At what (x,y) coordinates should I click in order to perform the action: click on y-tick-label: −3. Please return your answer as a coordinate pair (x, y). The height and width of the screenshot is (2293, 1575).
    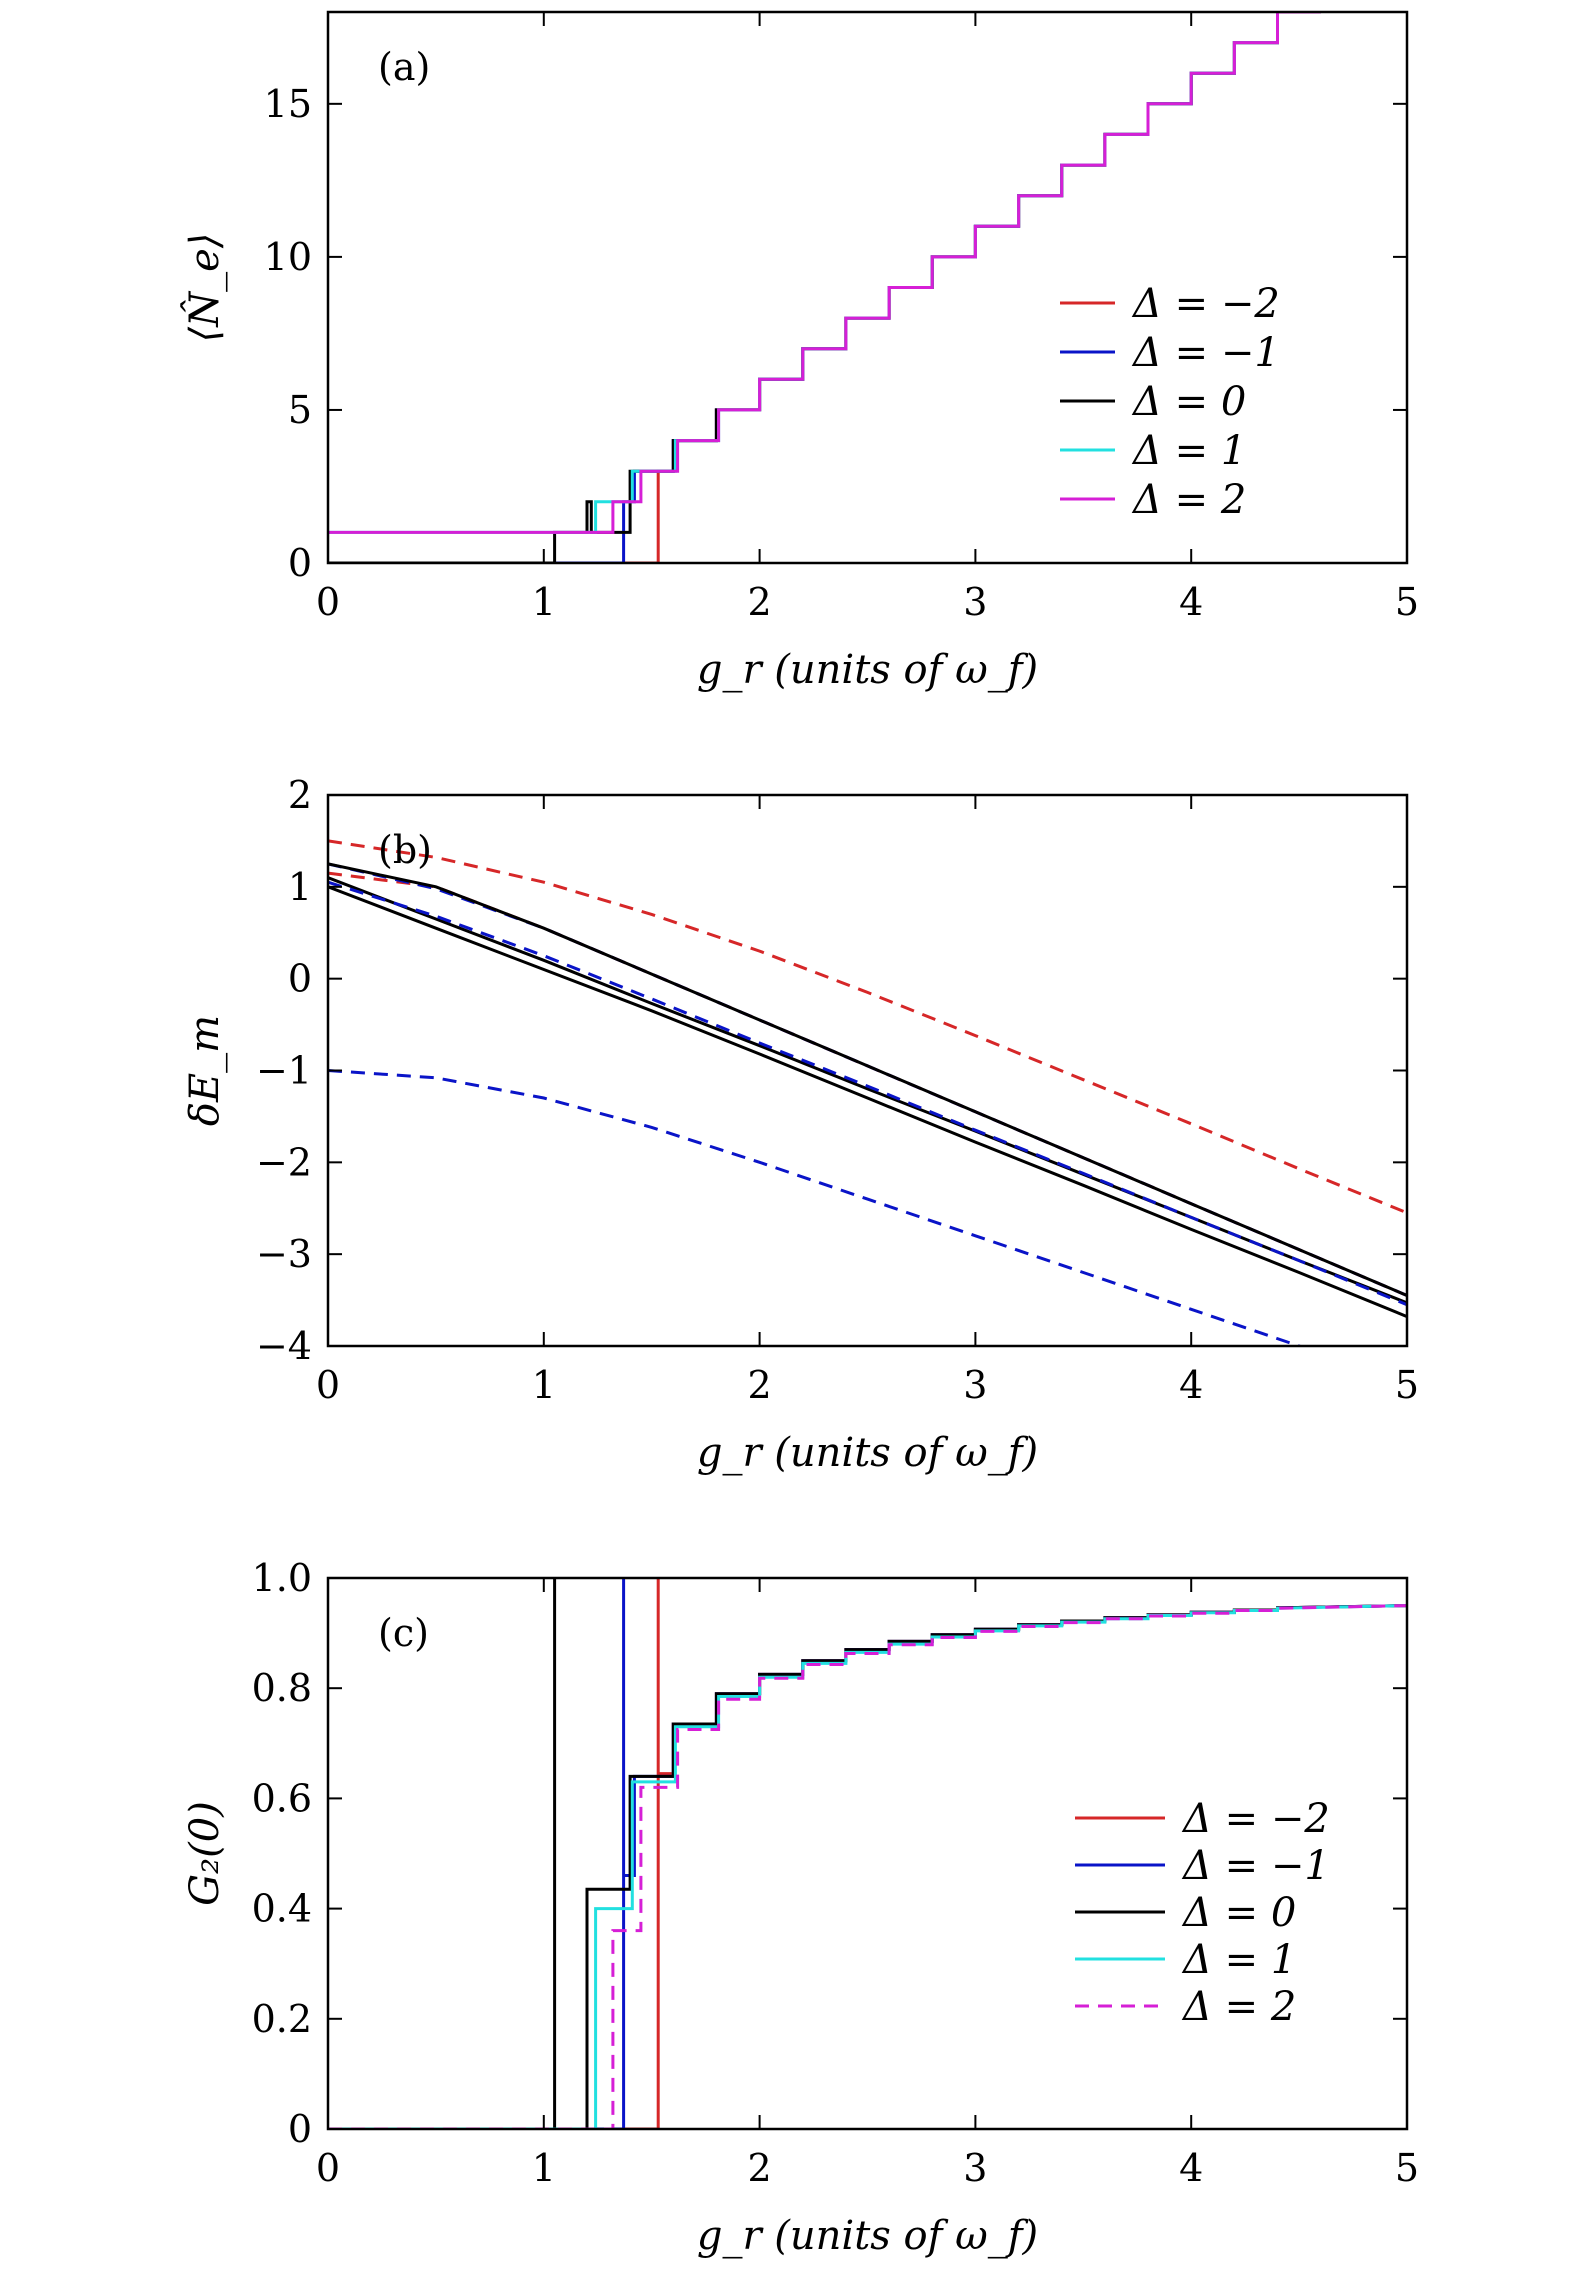
    Looking at the image, I should click on (284, 1254).